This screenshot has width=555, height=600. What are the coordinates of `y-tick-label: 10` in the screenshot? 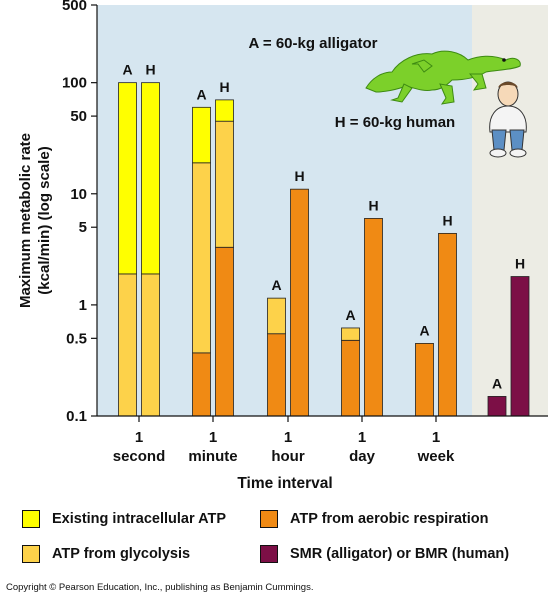 It's located at (78, 194).